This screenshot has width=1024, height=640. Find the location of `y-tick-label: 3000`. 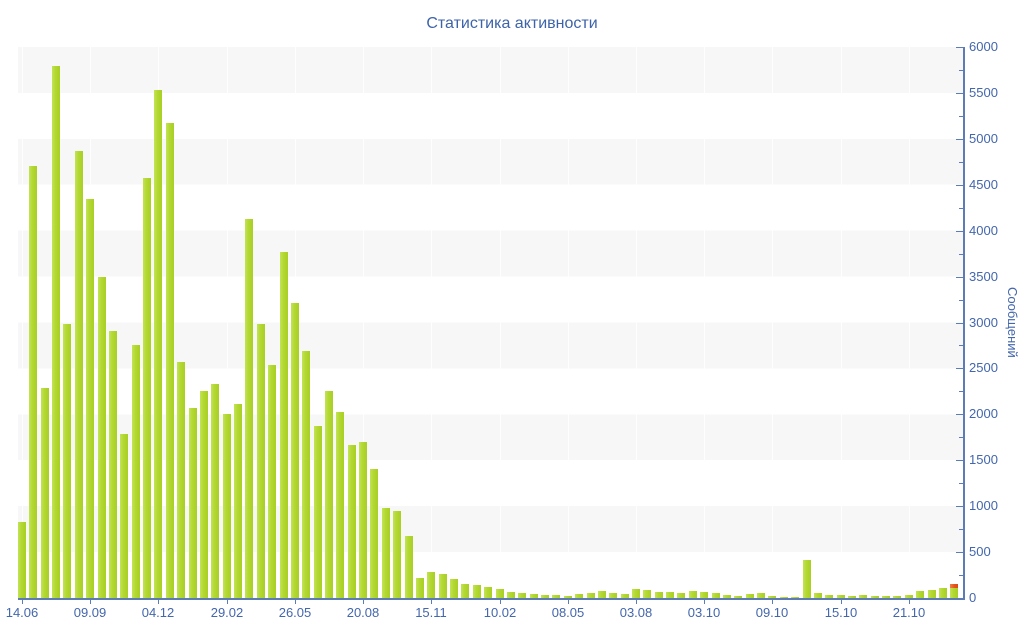

y-tick-label: 3000 is located at coordinates (983, 322).